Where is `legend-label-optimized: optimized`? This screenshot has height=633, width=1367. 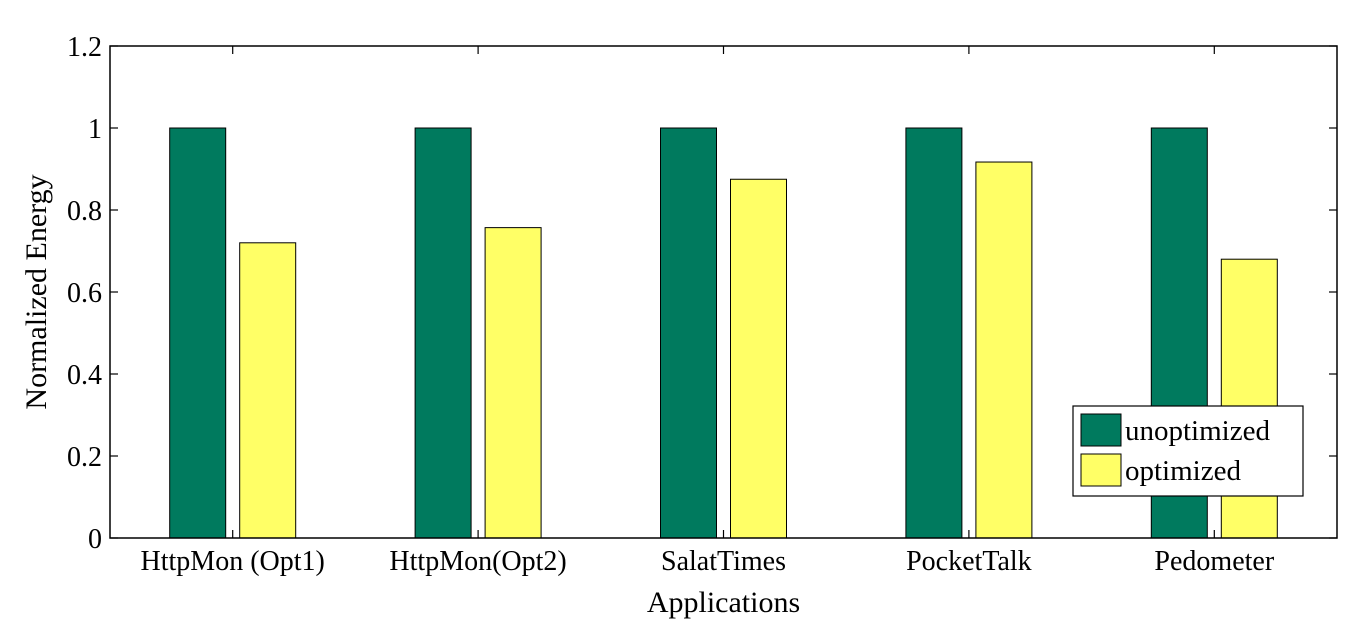 legend-label-optimized: optimized is located at coordinates (1183, 471).